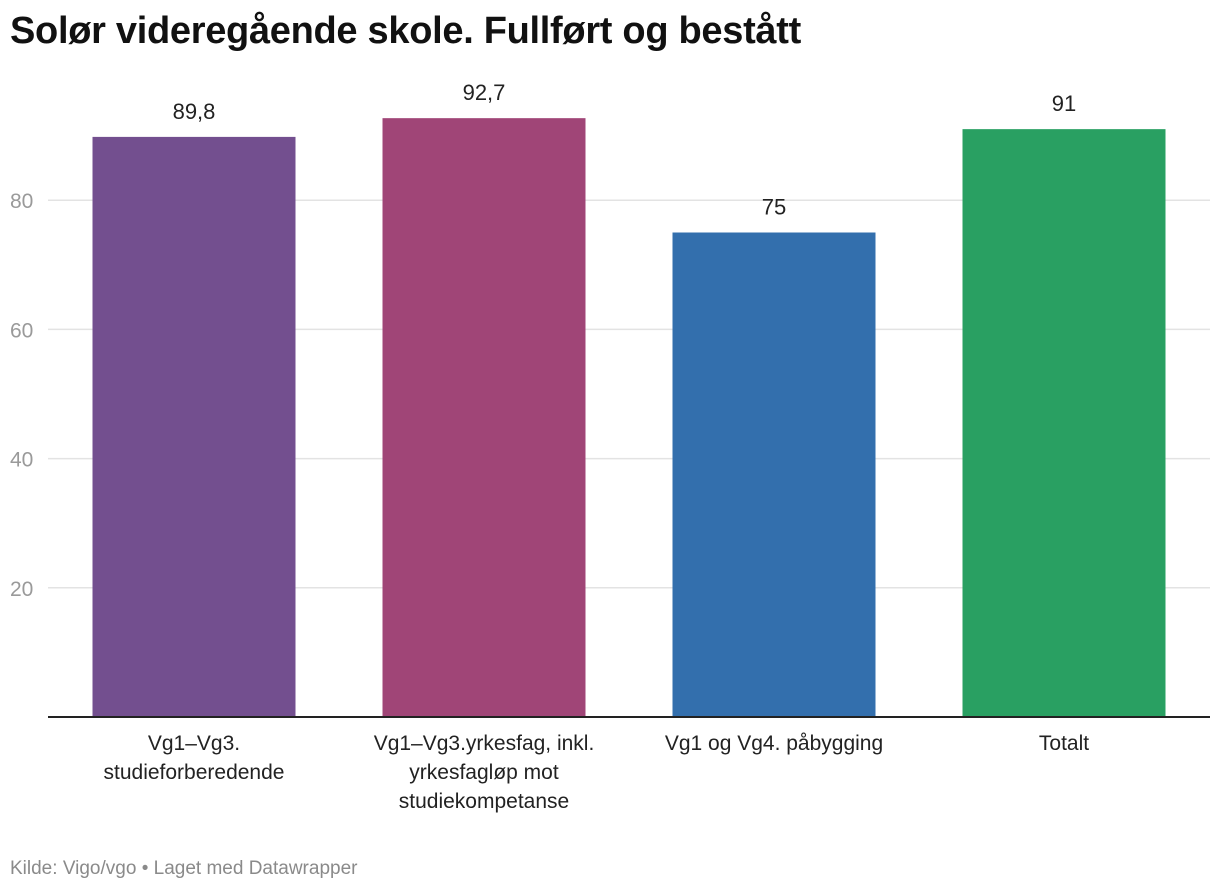  Describe the element at coordinates (21, 330) in the screenshot. I see `y-tick-label-60: 60` at that location.